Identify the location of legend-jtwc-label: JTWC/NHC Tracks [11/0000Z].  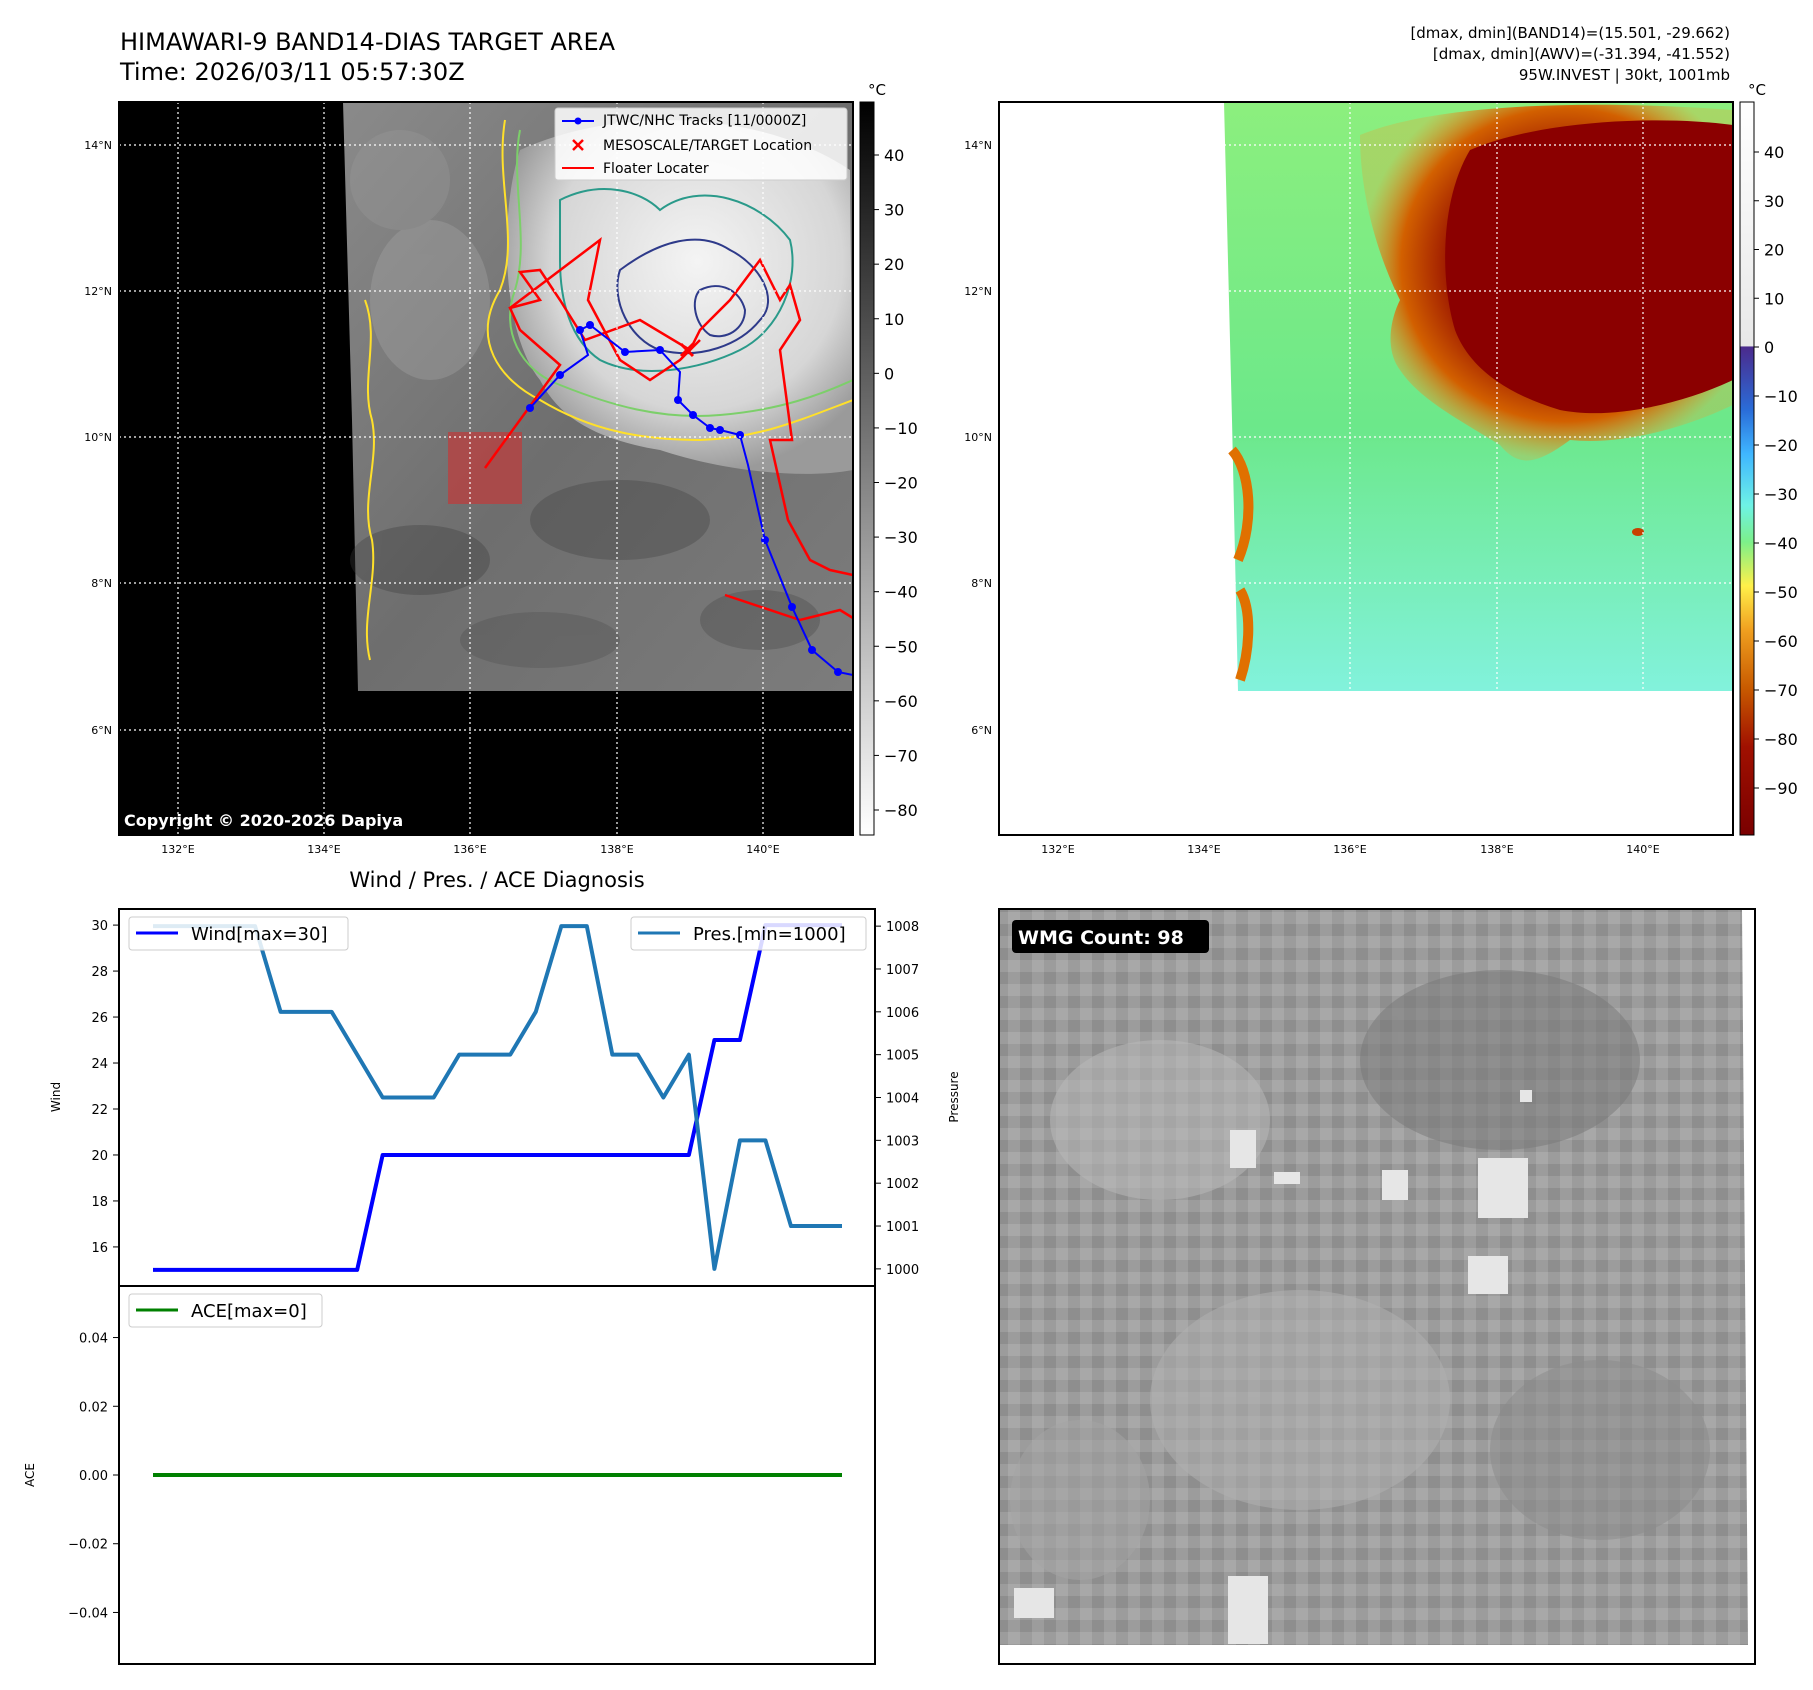
(704, 121).